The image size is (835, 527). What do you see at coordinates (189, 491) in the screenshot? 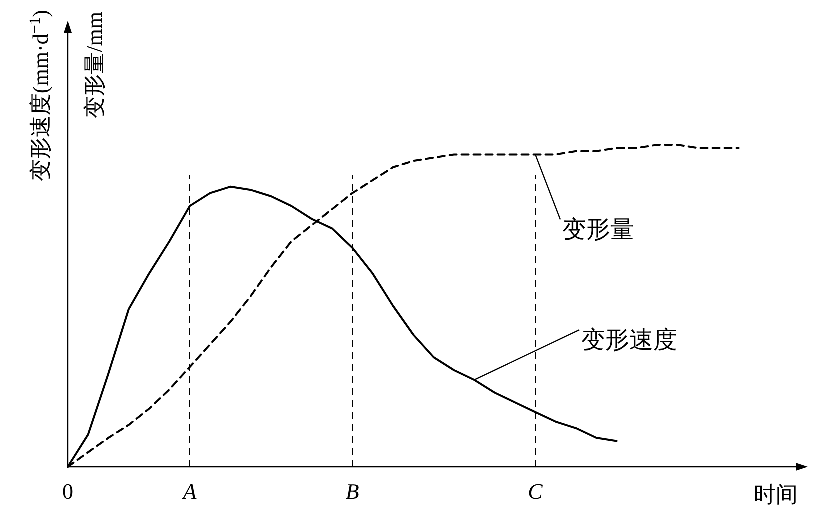
I see `x-tick-label: A` at bounding box center [189, 491].